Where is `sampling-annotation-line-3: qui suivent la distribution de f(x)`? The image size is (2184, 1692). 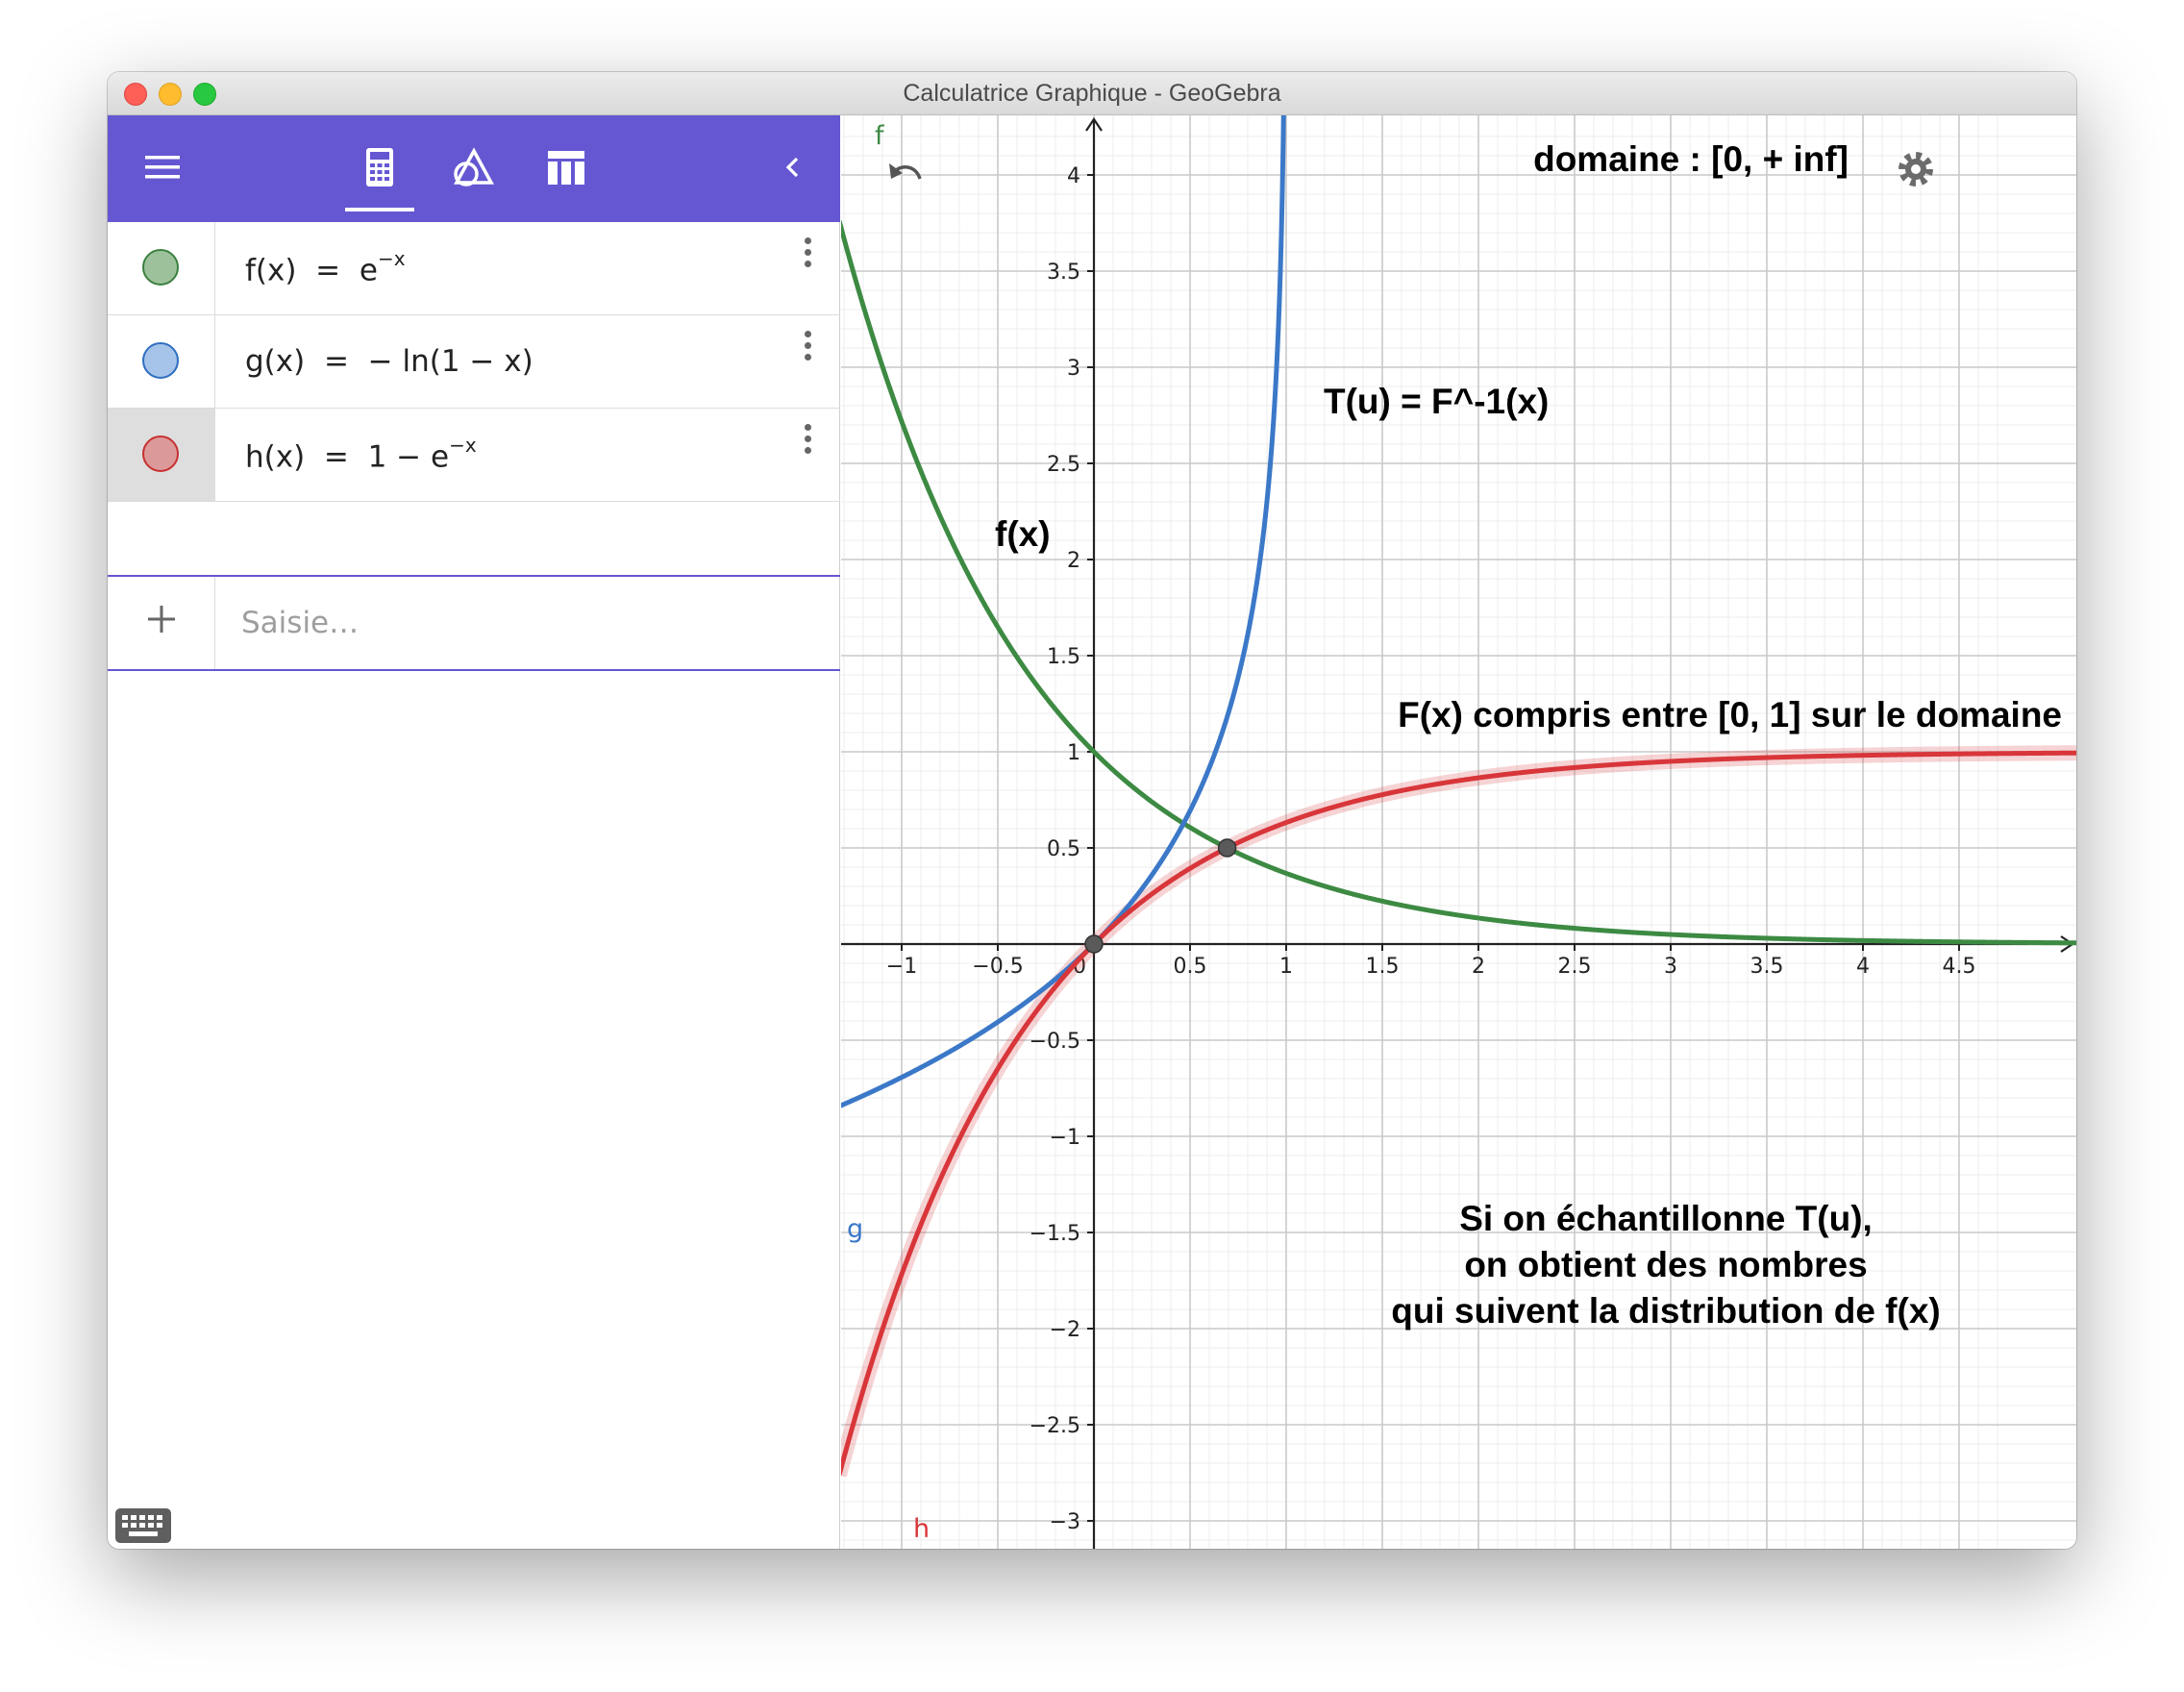 sampling-annotation-line-3: qui suivent la distribution de f(x) is located at coordinates (1665, 1311).